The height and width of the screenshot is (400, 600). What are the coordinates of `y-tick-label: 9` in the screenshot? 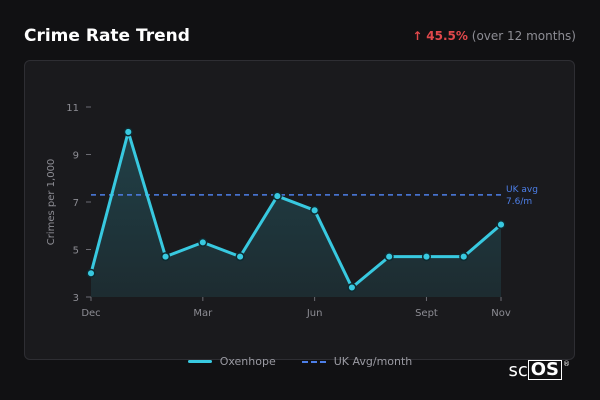 It's located at (76, 156).